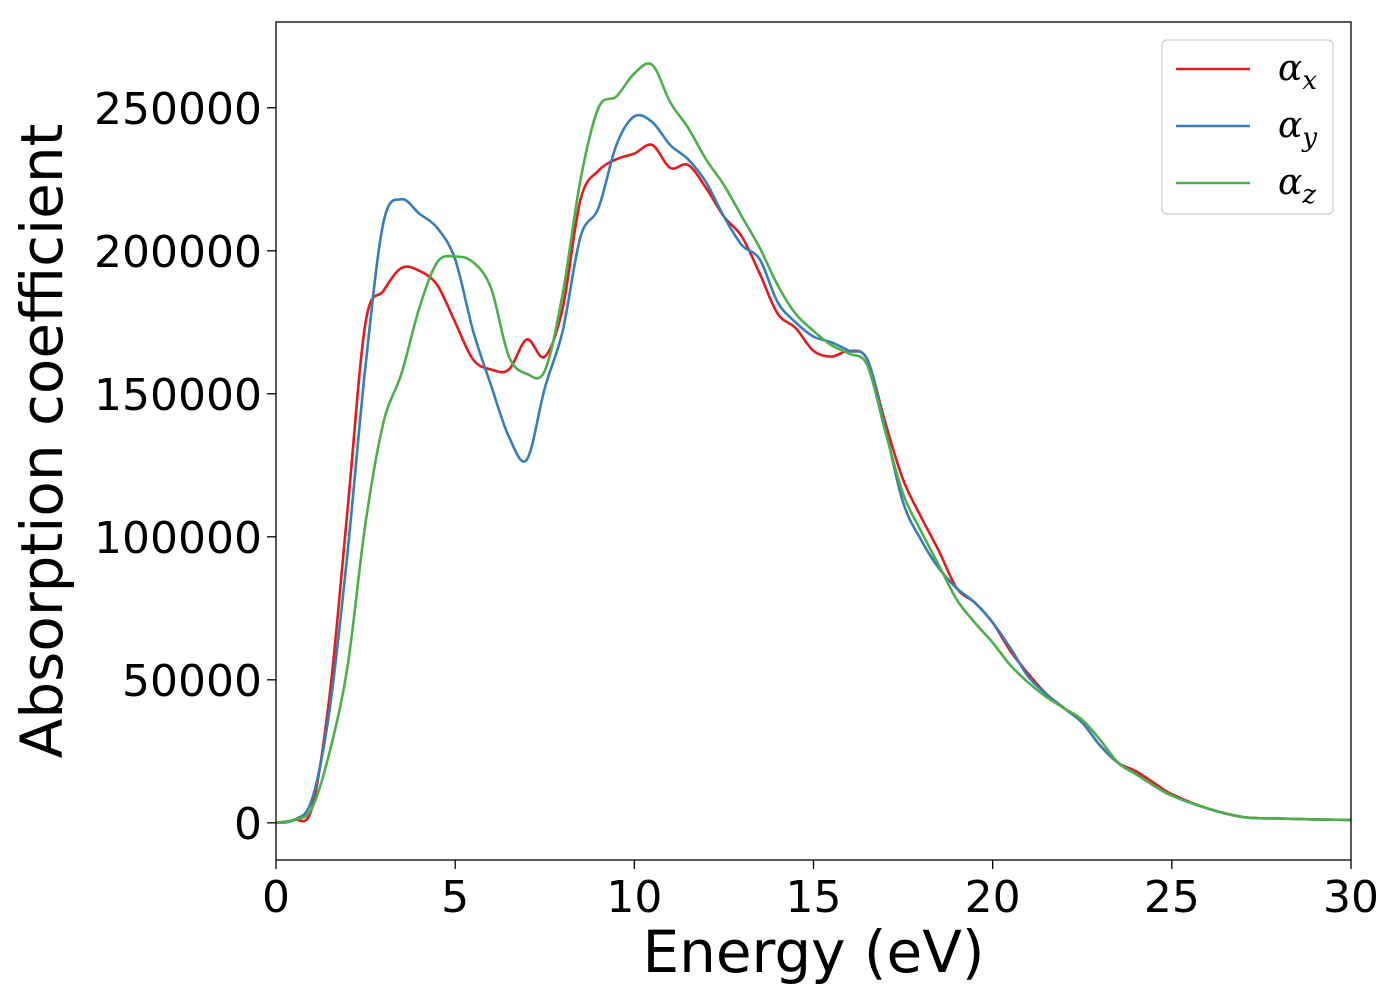 Image resolution: width=1400 pixels, height=1000 pixels. What do you see at coordinates (178, 538) in the screenshot?
I see `y-tick-label: 100000` at bounding box center [178, 538].